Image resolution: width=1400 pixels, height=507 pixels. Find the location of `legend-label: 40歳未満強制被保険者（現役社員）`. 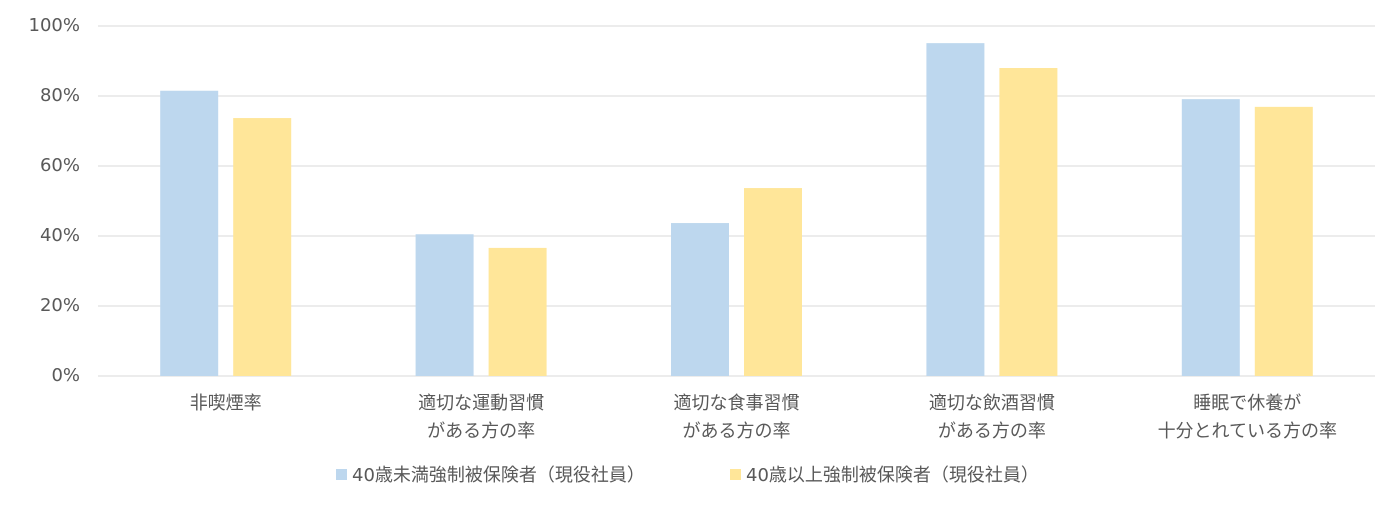

legend-label: 40歳未満強制被保険者（現役社員） is located at coordinates (498, 475).